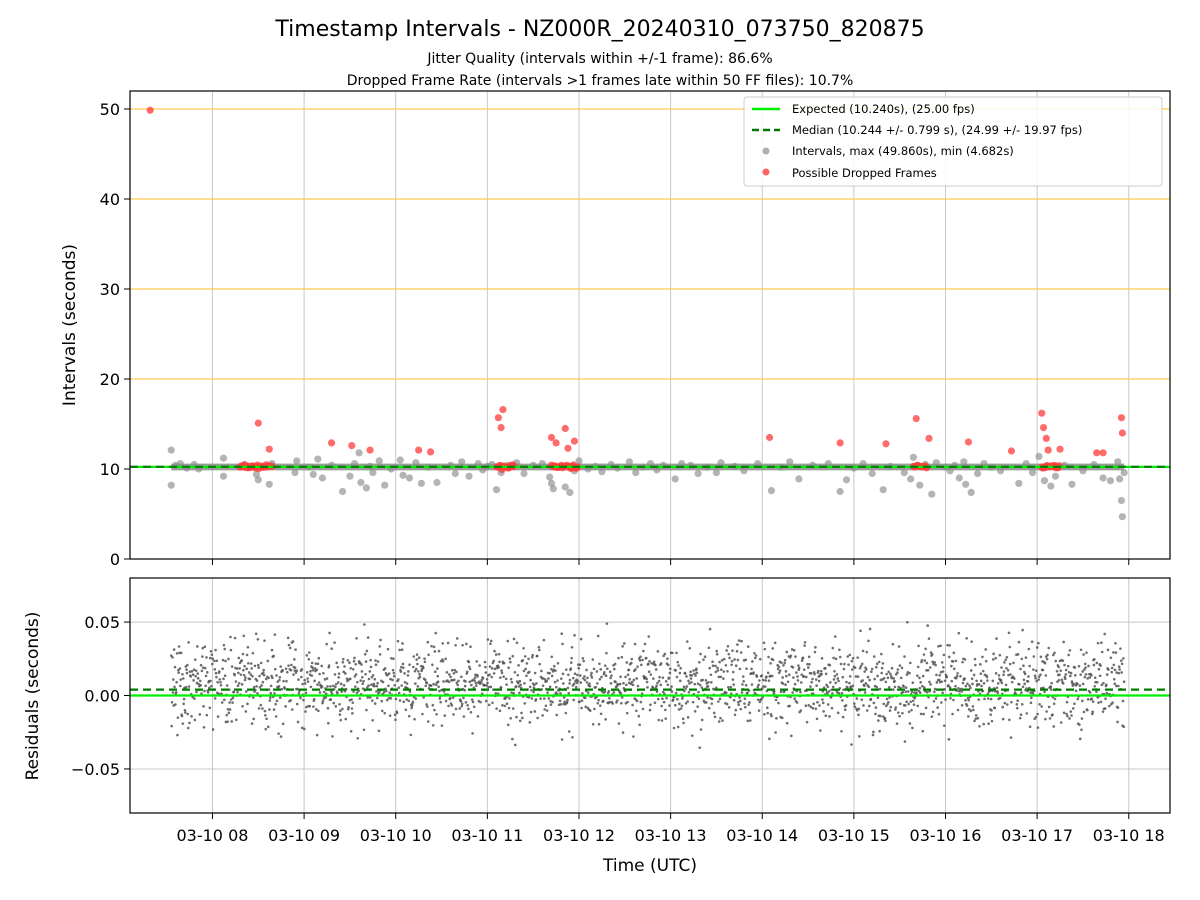 The width and height of the screenshot is (1200, 900). What do you see at coordinates (33, 696) in the screenshot?
I see `residuals-y-axis-label: Residuals (seconds)` at bounding box center [33, 696].